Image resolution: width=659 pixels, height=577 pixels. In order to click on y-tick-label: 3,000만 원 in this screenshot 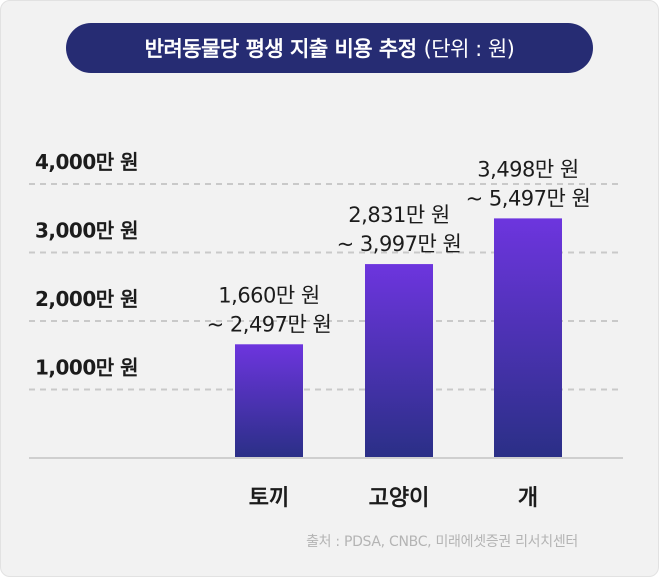, I will do `click(86, 231)`.